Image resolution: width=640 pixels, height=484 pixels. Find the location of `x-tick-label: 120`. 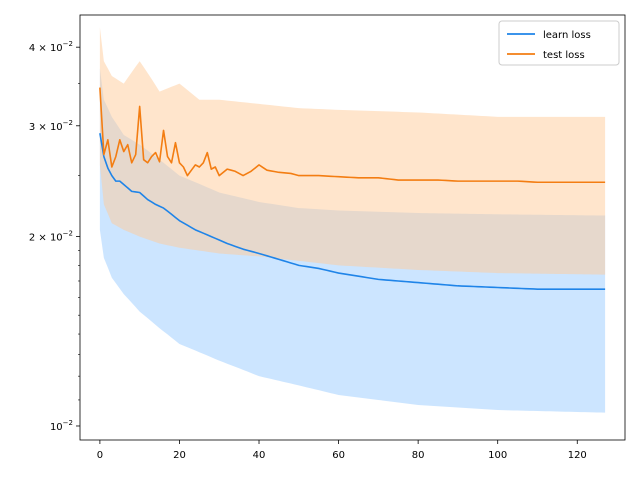

x-tick-label: 120 is located at coordinates (577, 455).